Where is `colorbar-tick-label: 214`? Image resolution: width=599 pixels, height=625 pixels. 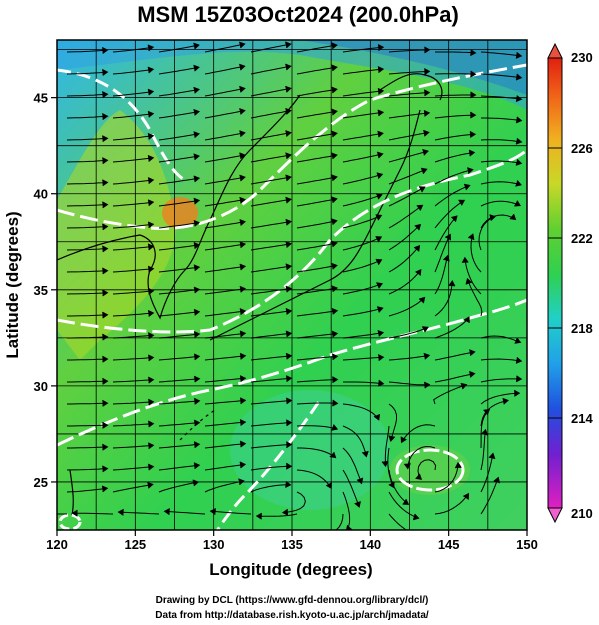 colorbar-tick-label: 214 is located at coordinates (582, 418).